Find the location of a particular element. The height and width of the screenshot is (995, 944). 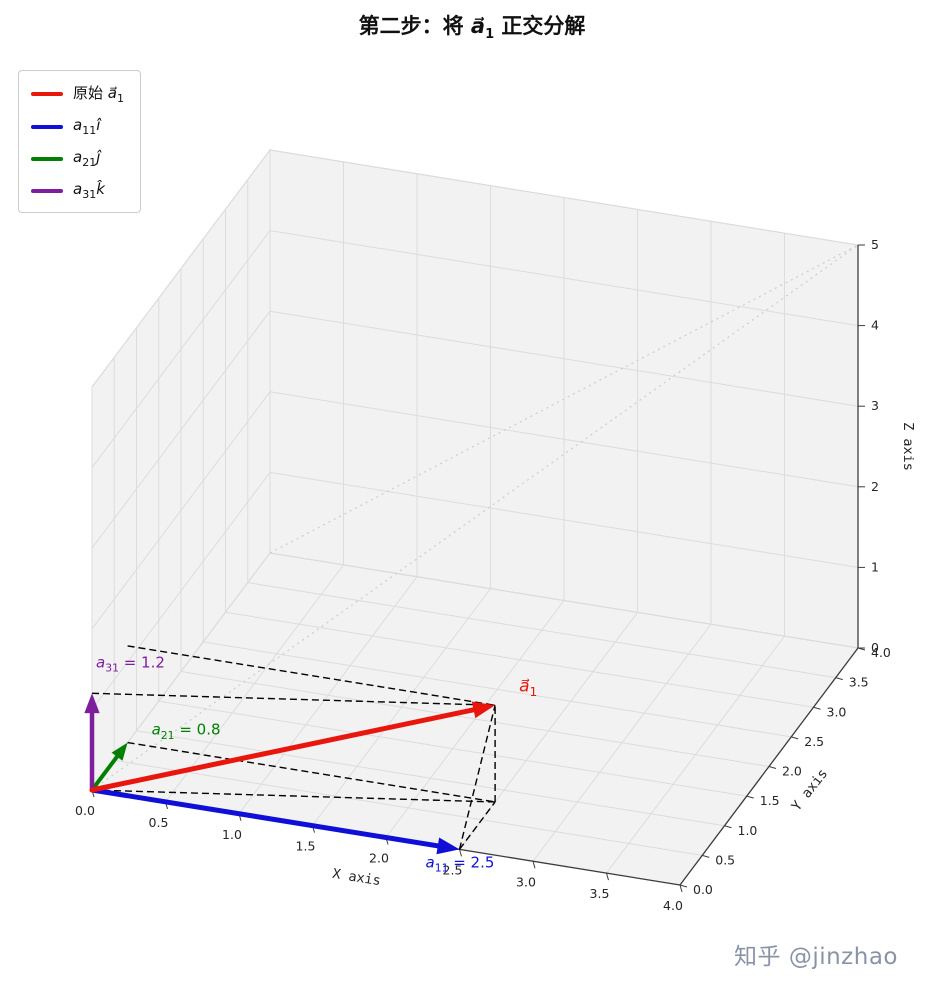

proj-a11-to-tip is located at coordinates (477, 777).